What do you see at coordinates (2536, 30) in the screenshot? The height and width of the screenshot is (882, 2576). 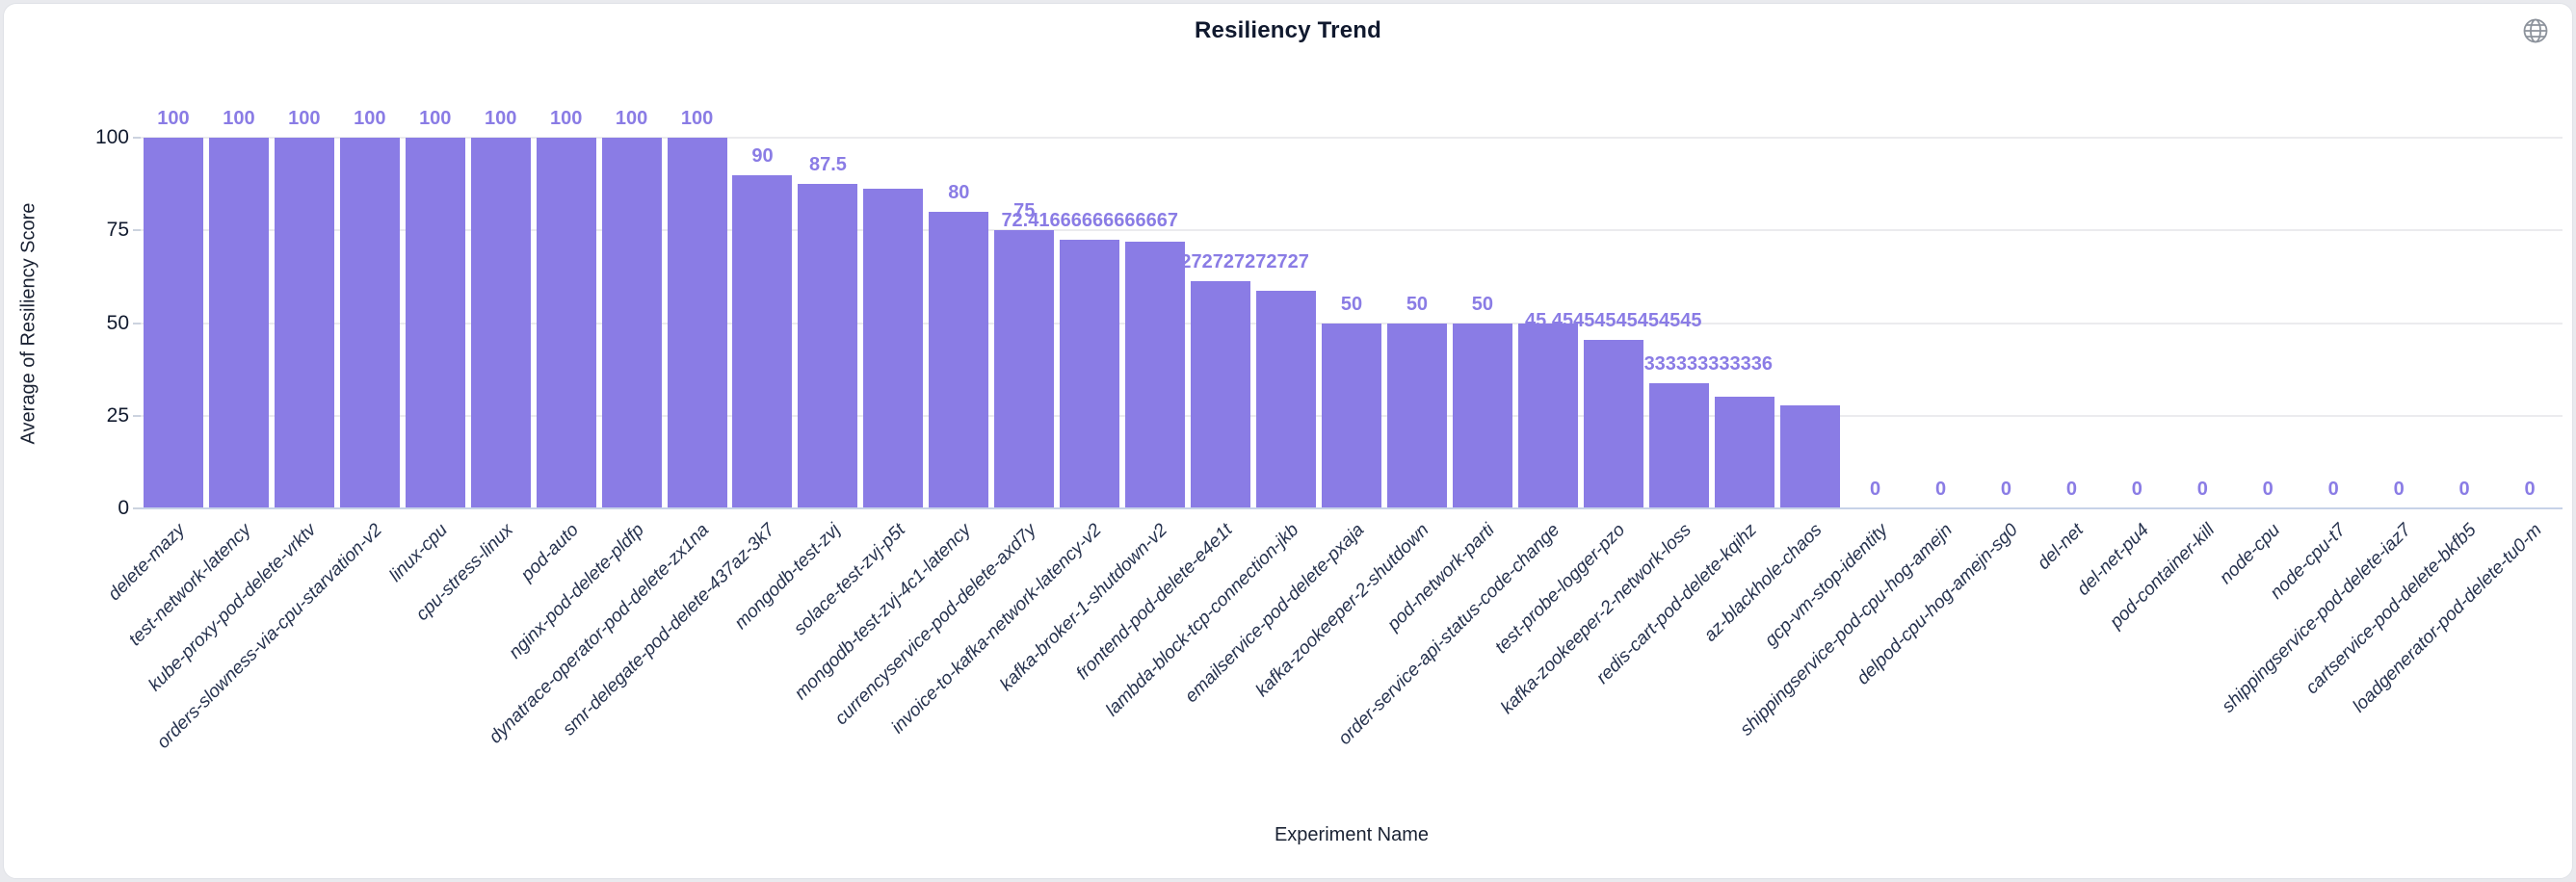 I see `globe-icon` at bounding box center [2536, 30].